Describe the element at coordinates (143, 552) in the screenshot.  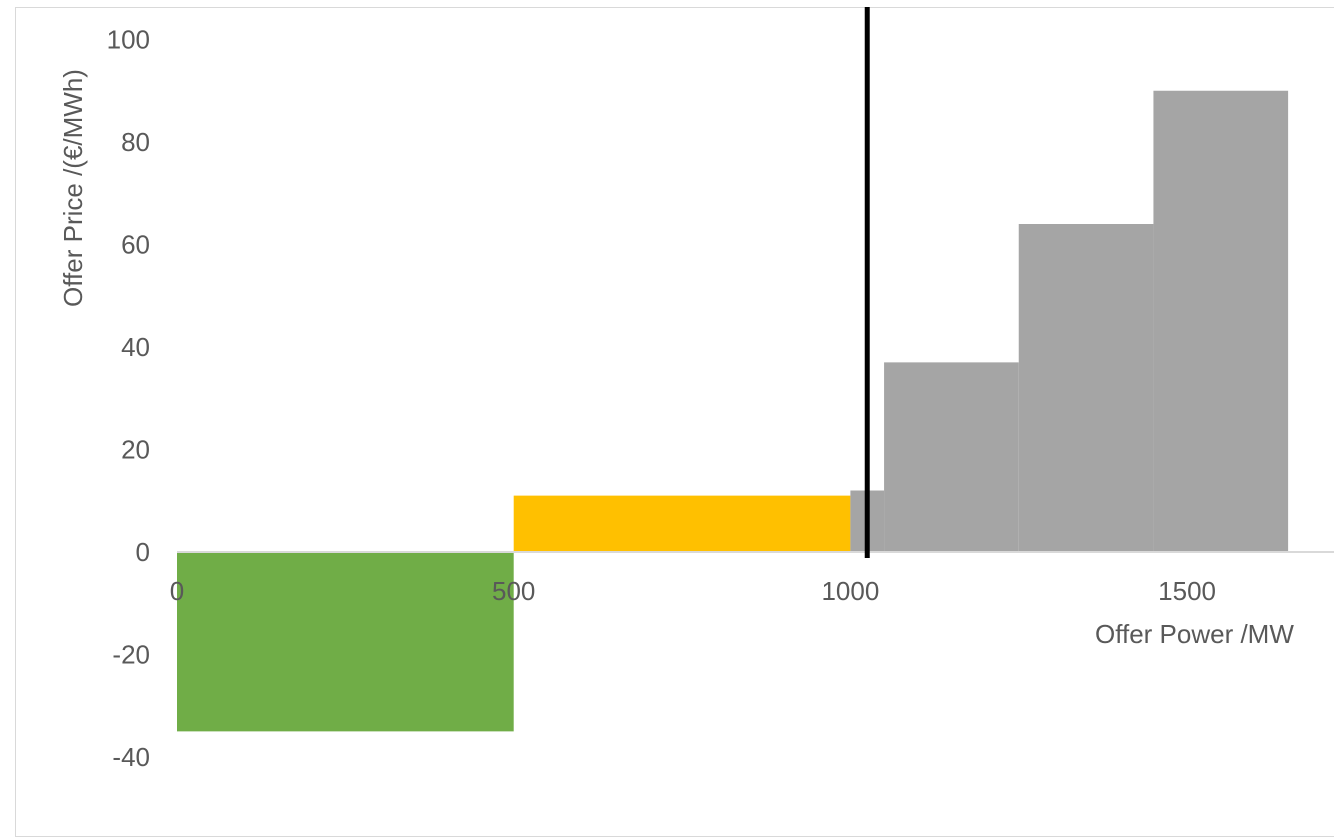
I see `y-tick-label: 0` at that location.